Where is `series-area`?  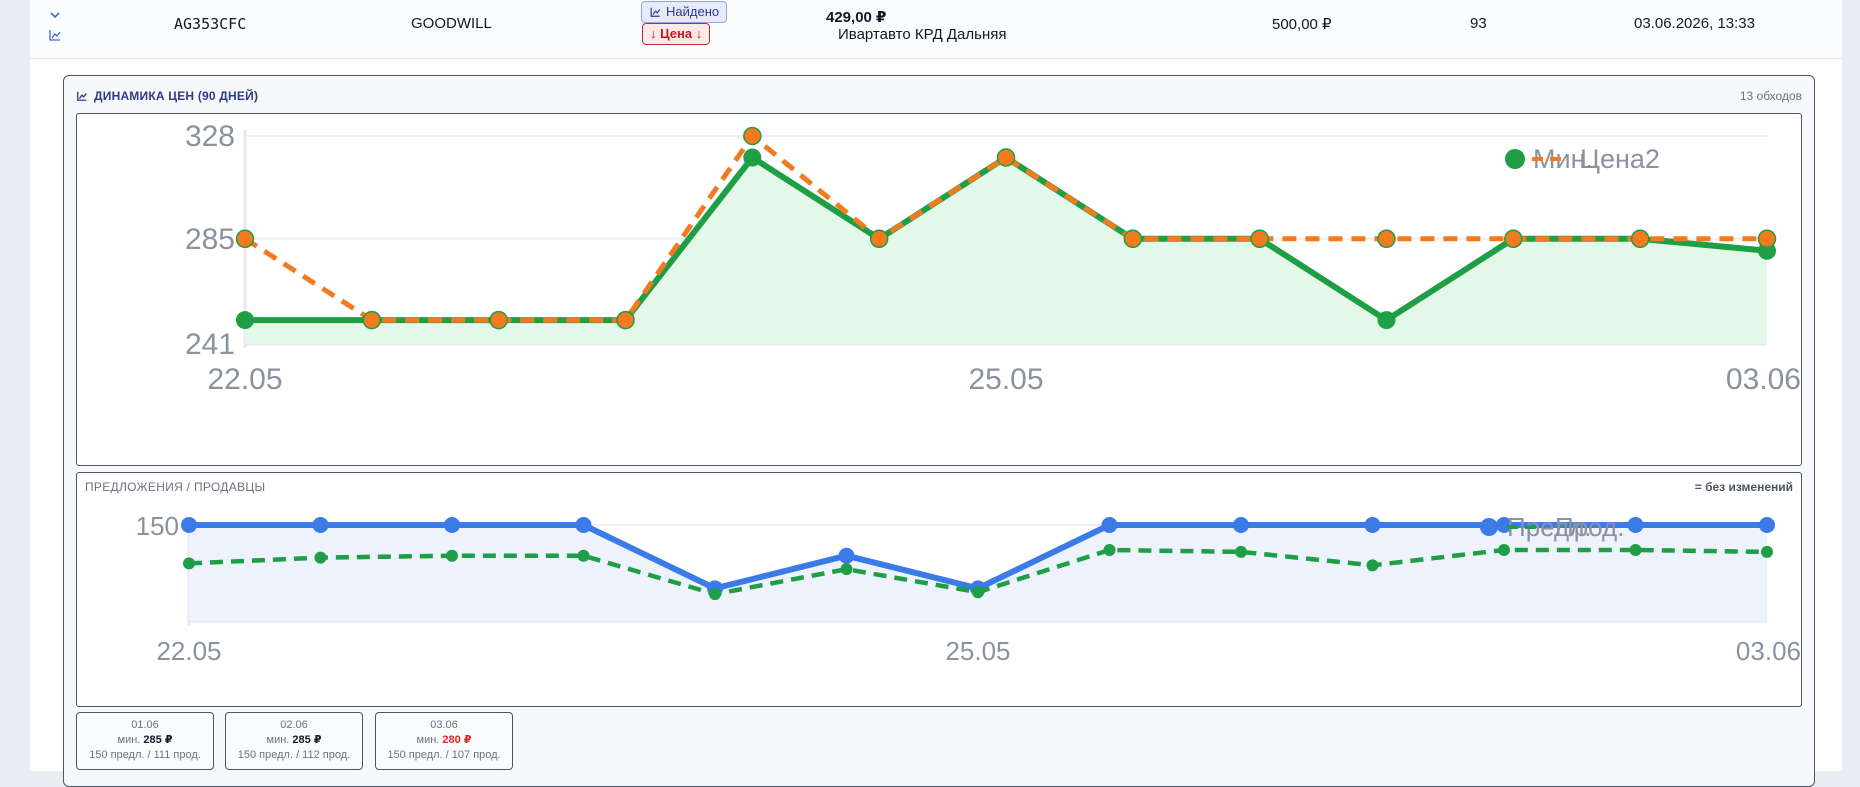 series-area is located at coordinates (978, 573).